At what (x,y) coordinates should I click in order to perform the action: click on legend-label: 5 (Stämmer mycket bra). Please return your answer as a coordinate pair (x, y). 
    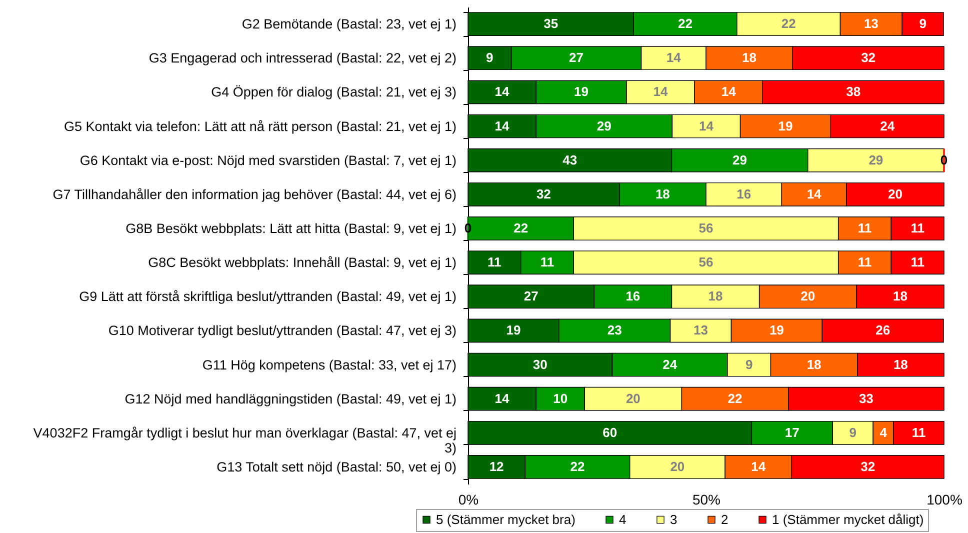
    Looking at the image, I should click on (506, 519).